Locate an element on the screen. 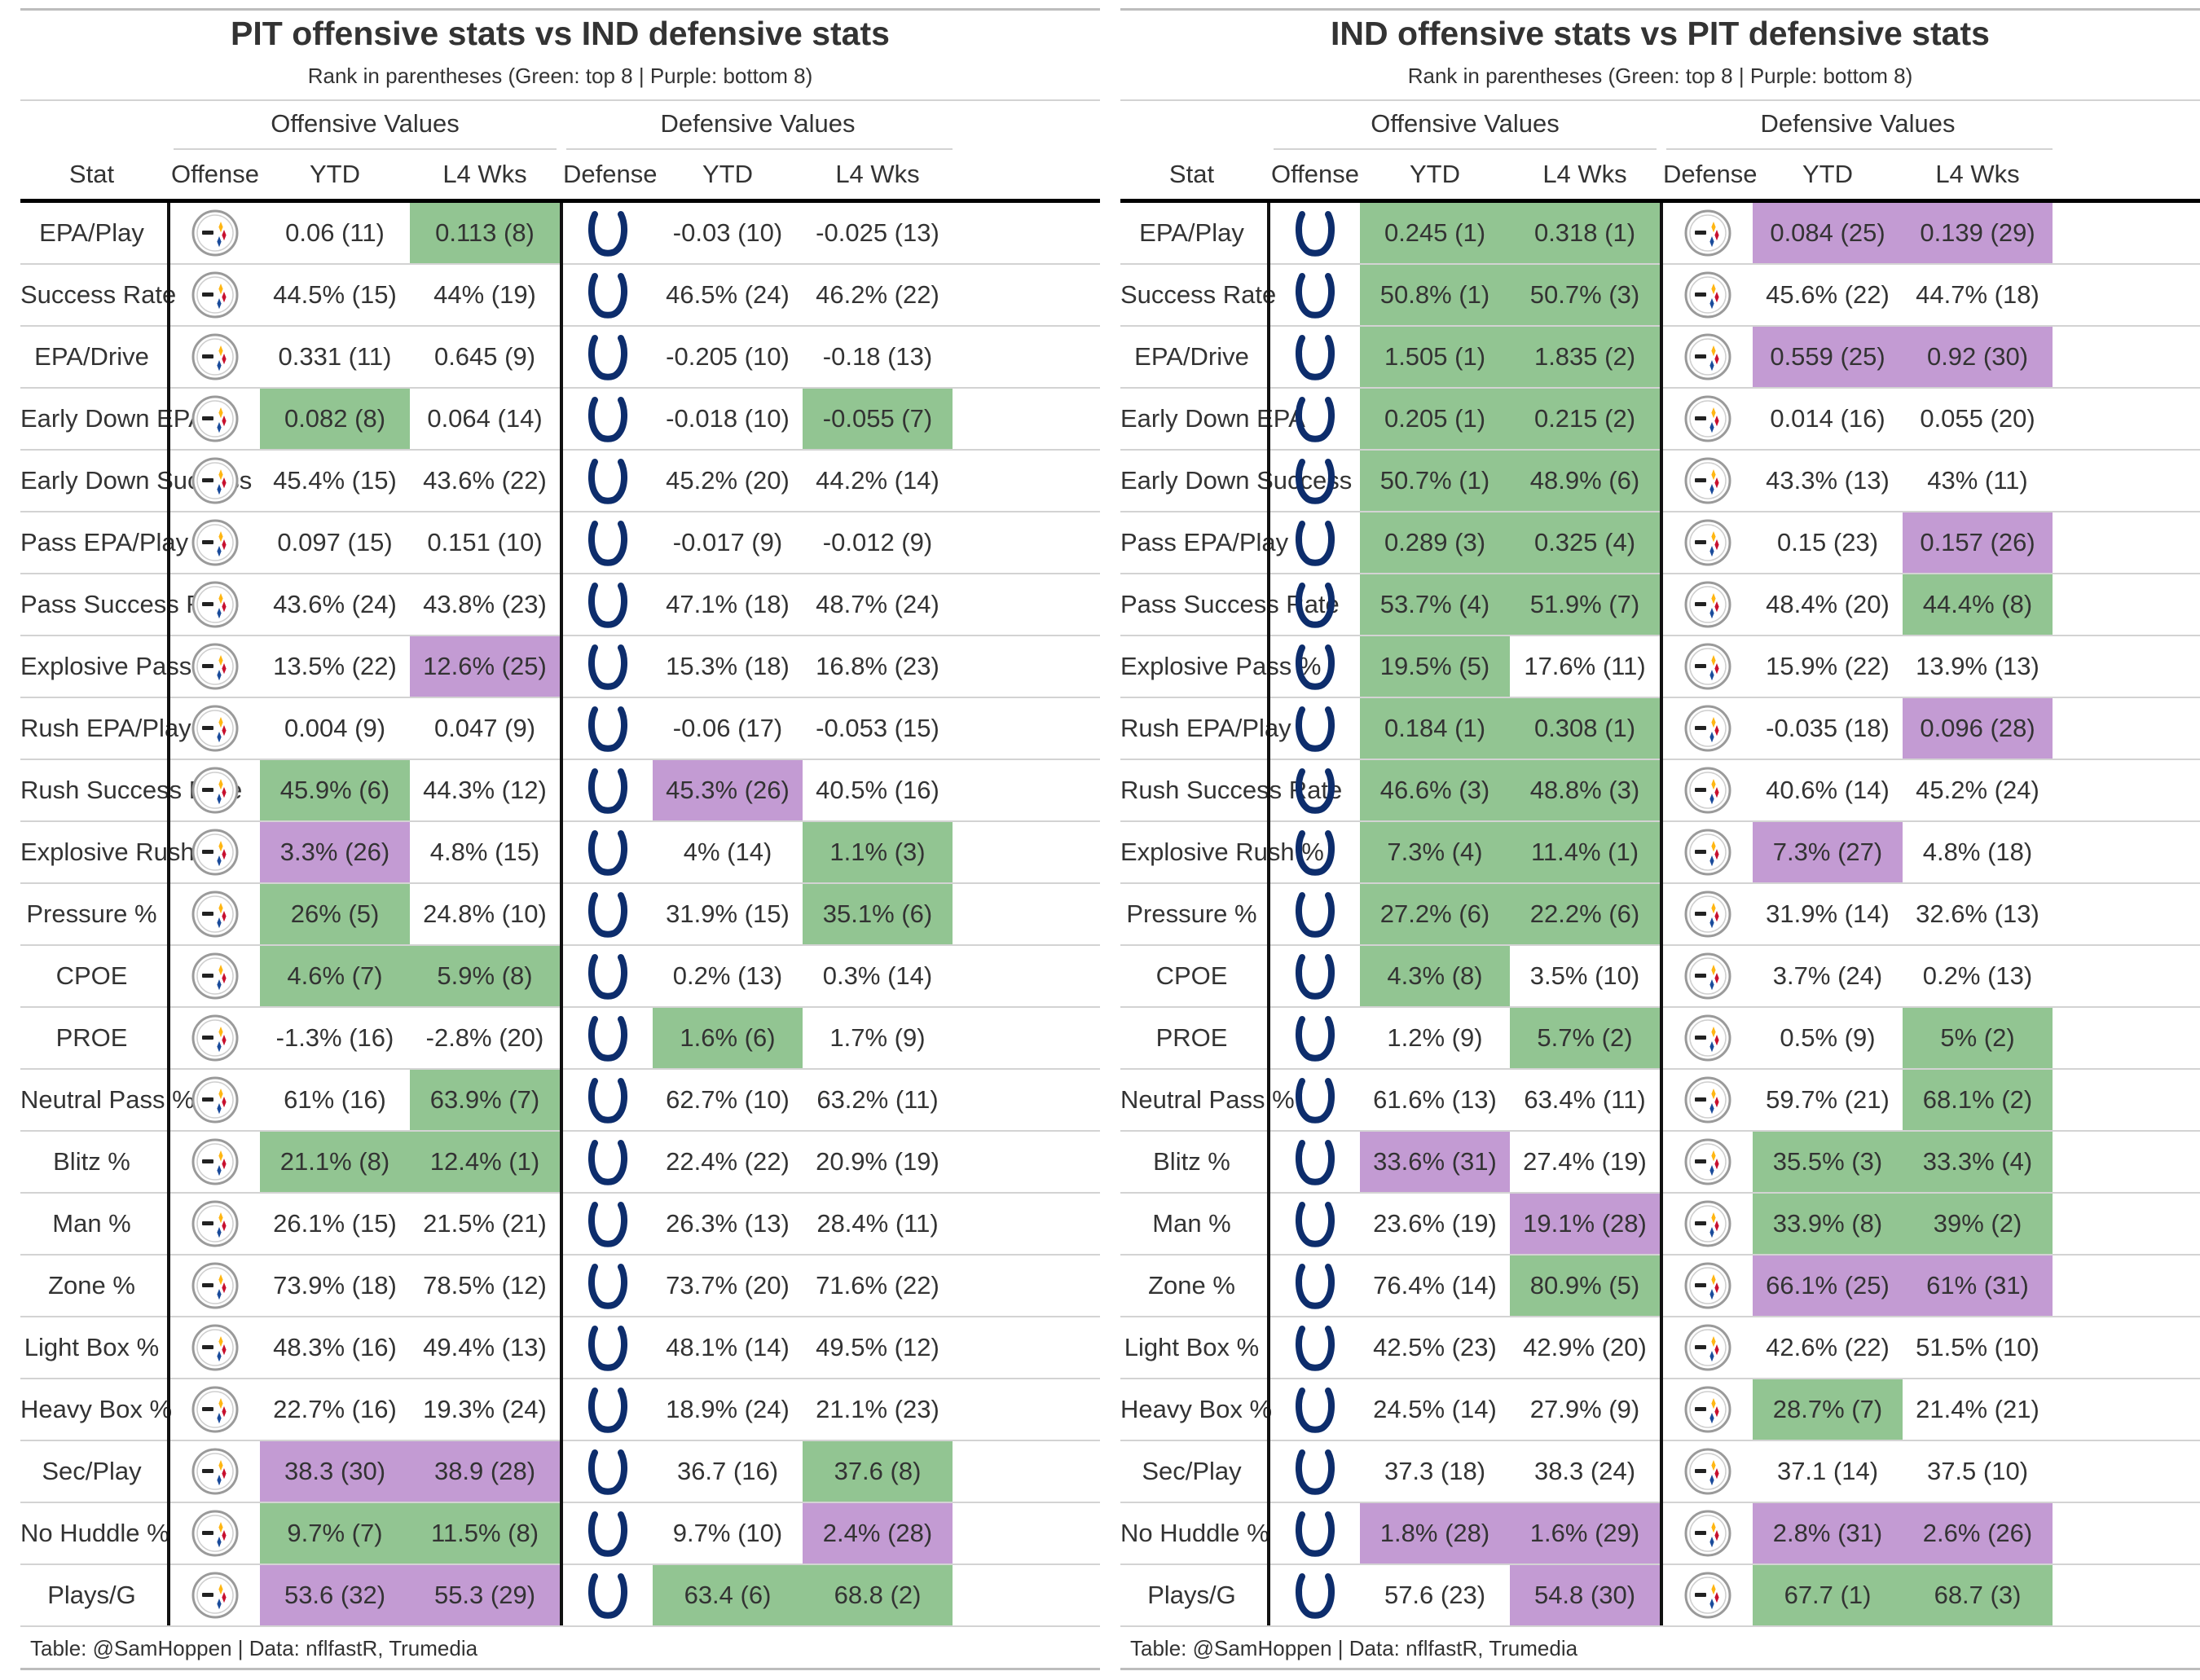  offense-l4-value: 0.215 (2) is located at coordinates (1585, 419).